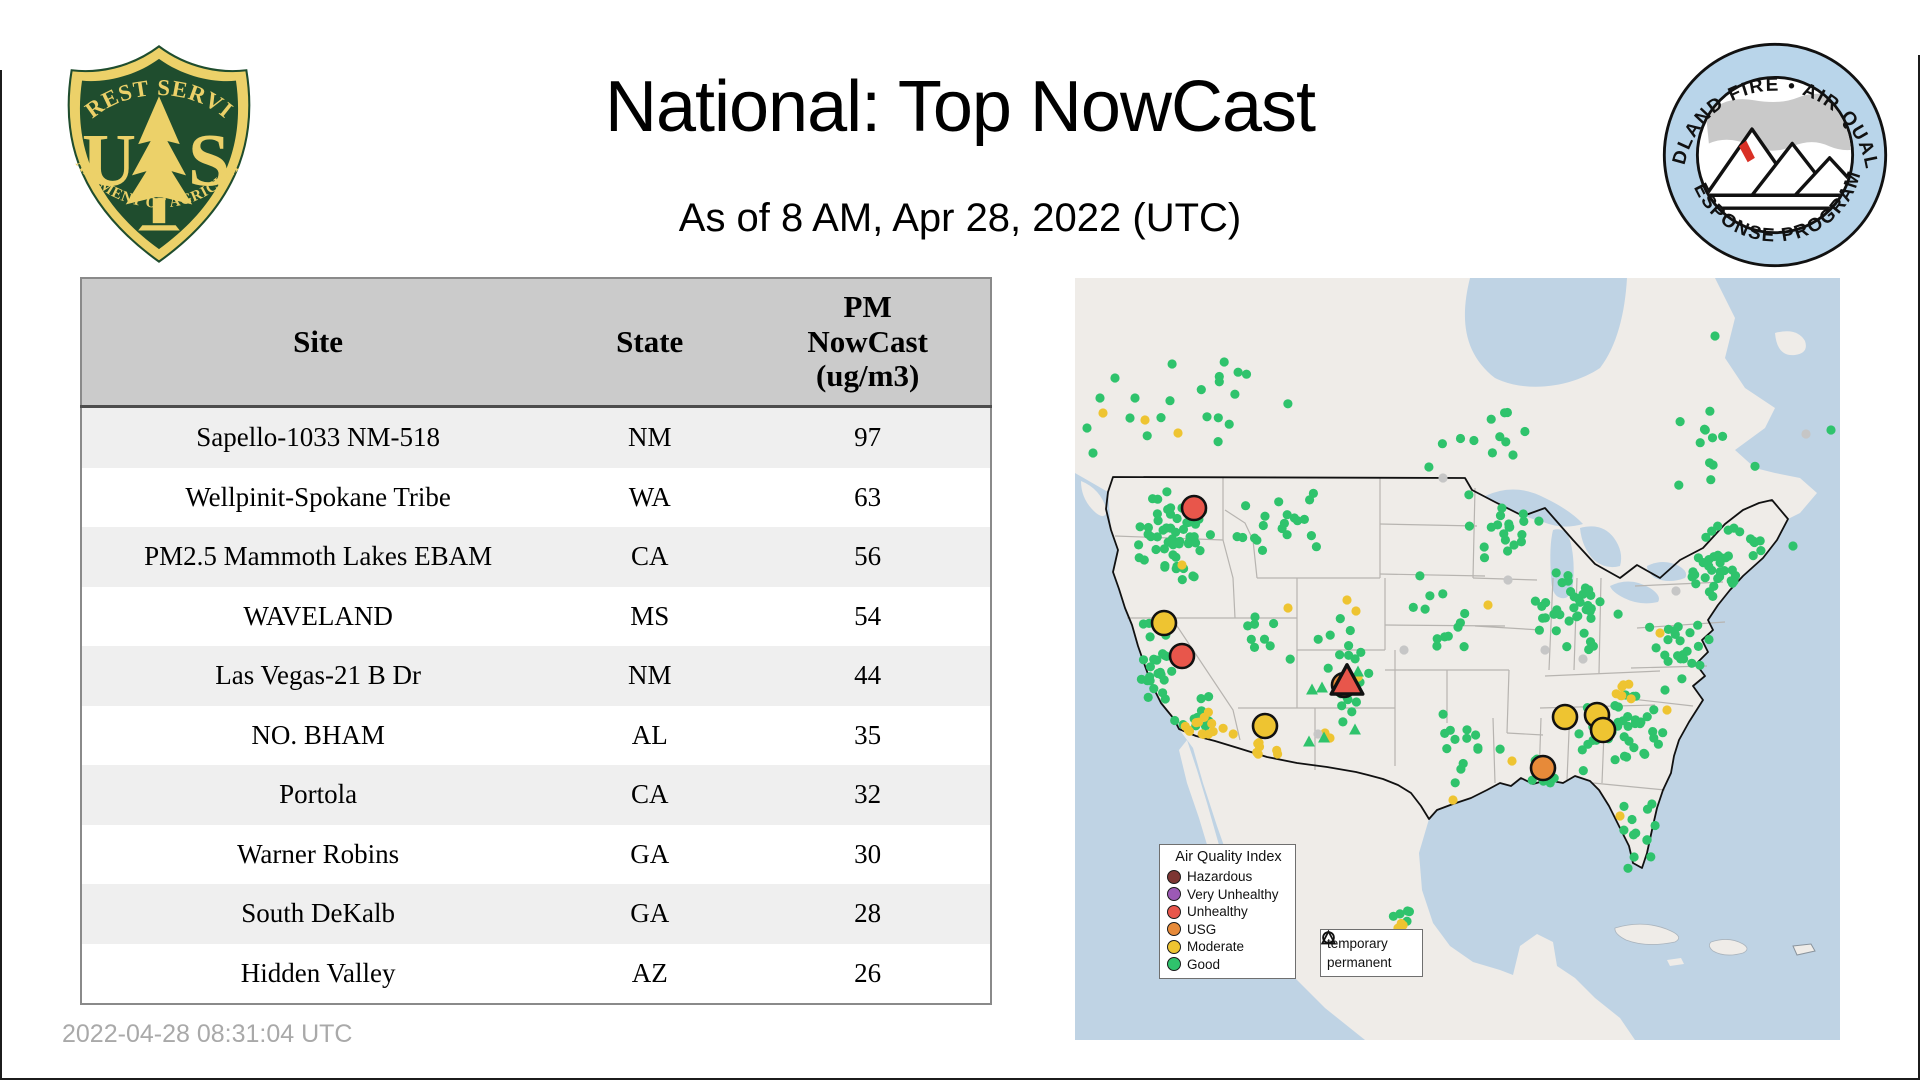  Describe the element at coordinates (1322, 687) in the screenshot. I see `permanent-monitor-triangle` at that location.